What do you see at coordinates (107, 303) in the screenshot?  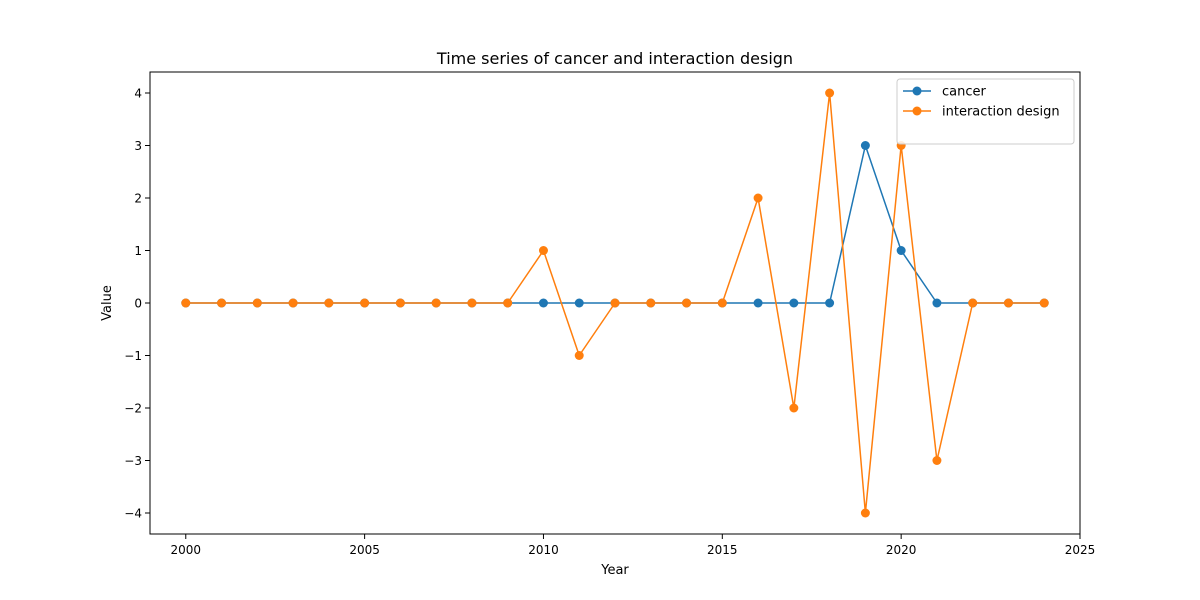 I see `y-axis-label: Value` at bounding box center [107, 303].